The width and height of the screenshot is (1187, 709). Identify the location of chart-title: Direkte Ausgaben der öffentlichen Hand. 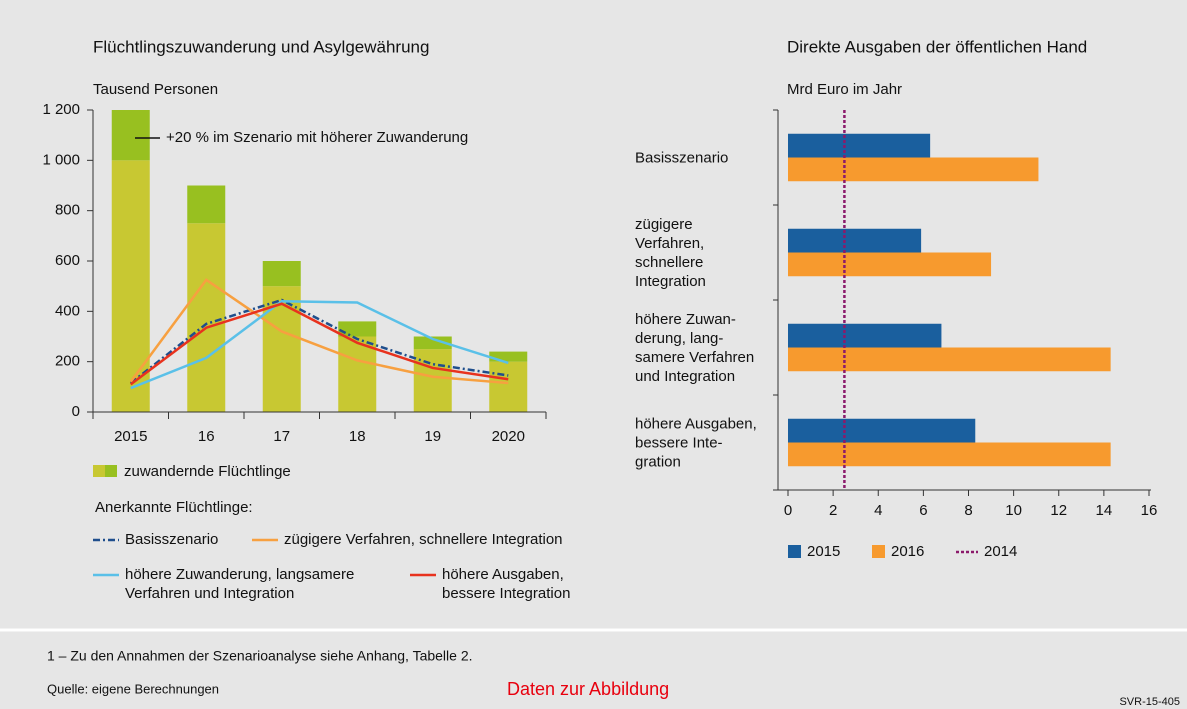
(937, 46).